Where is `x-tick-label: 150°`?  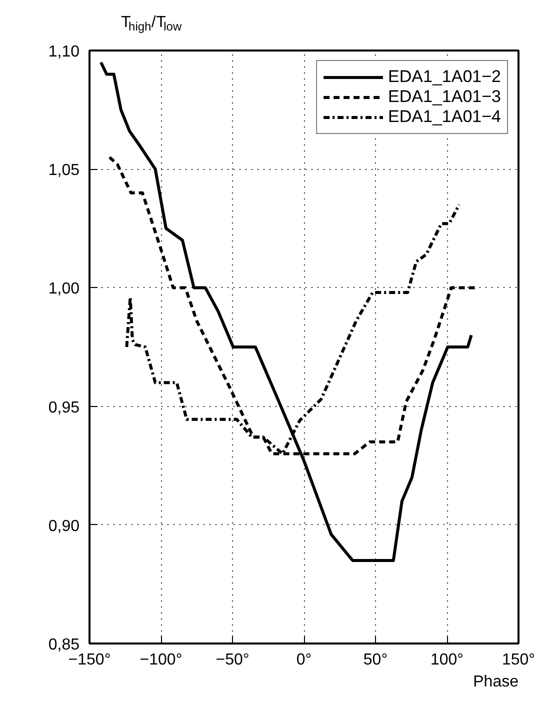 x-tick-label: 150° is located at coordinates (519, 660).